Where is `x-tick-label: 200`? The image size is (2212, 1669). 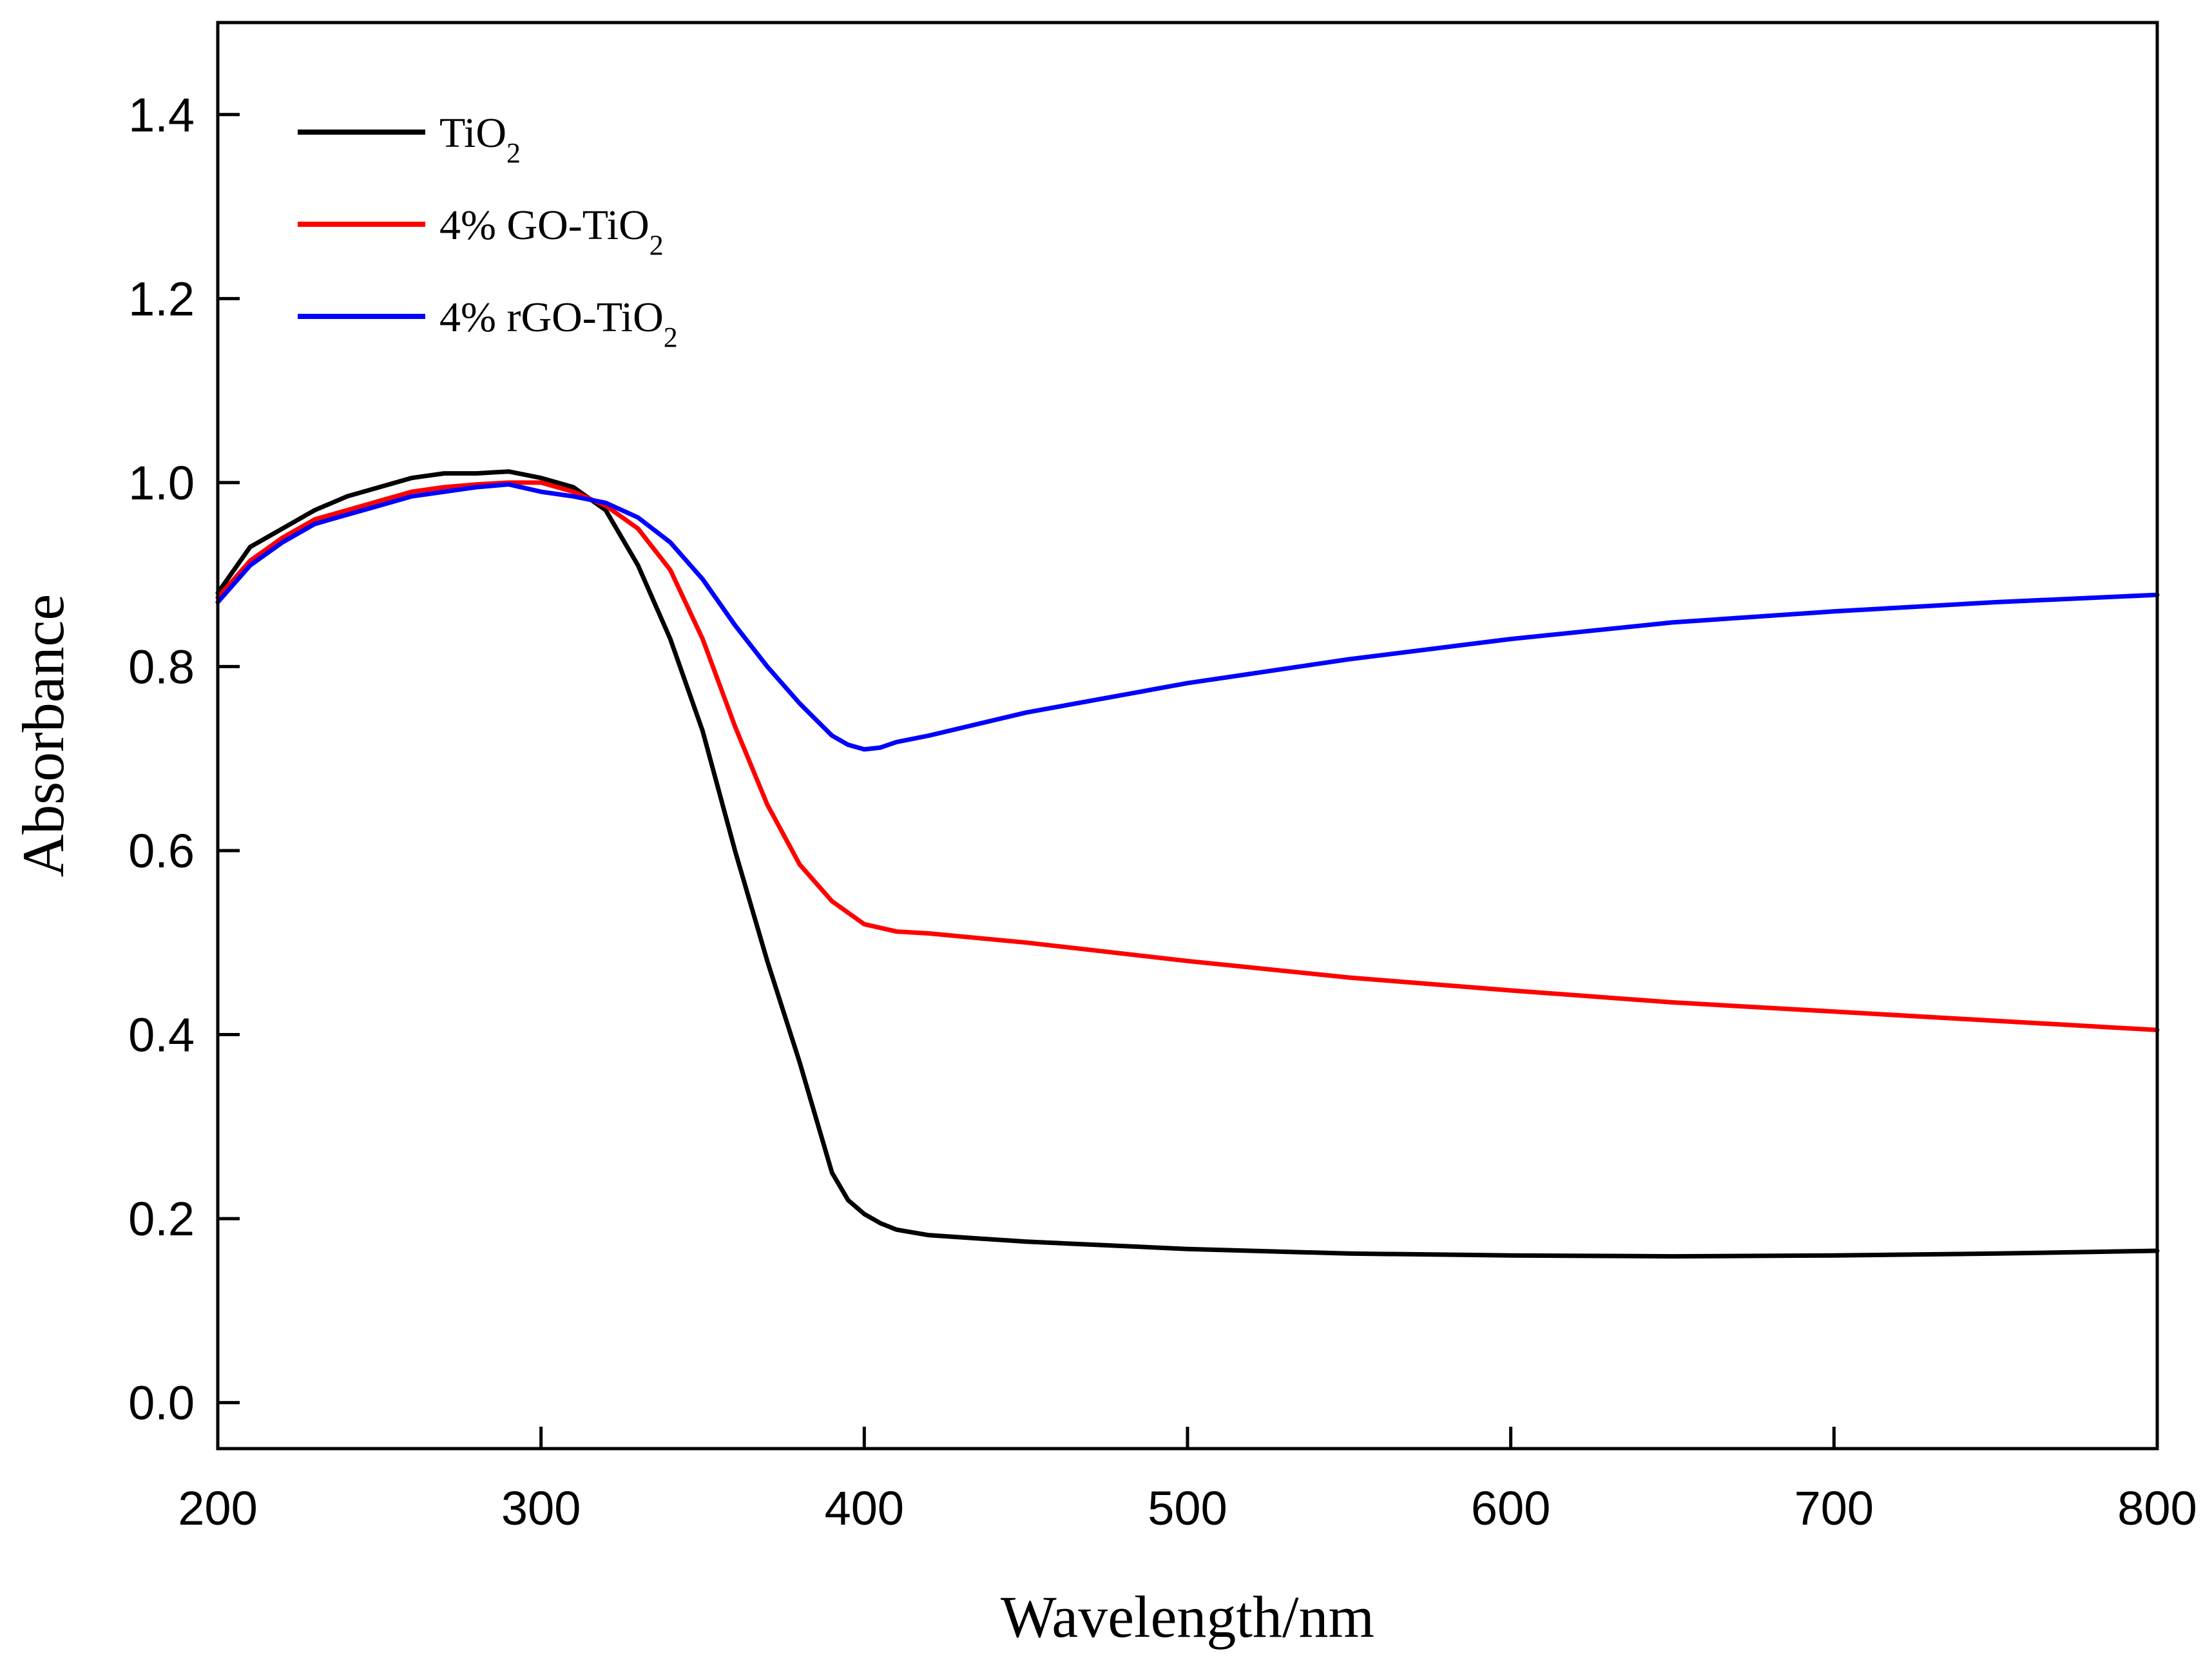
x-tick-label: 200 is located at coordinates (217, 1508).